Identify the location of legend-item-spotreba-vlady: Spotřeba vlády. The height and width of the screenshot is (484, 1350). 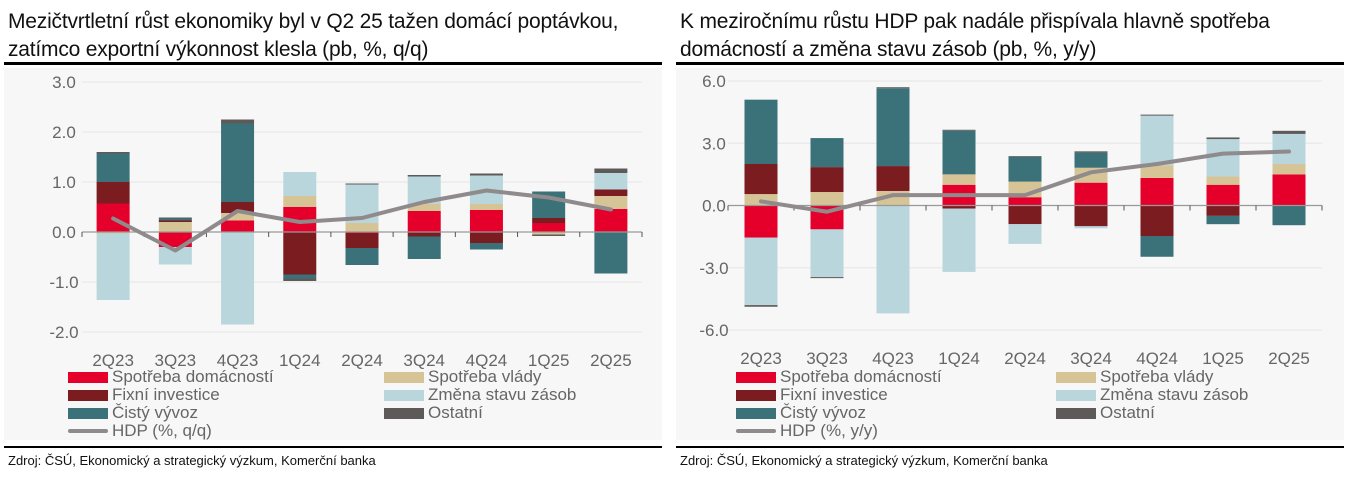
(462, 377).